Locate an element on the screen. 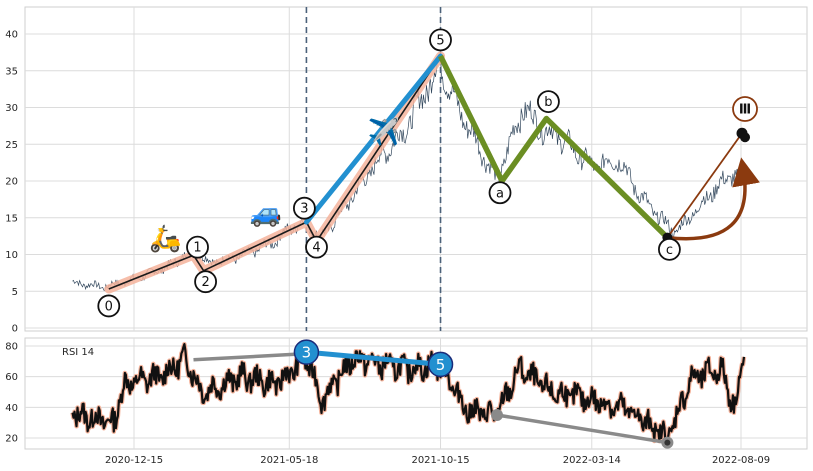 This screenshot has height=471, width=813. wave-label-2: 2 is located at coordinates (205, 282).